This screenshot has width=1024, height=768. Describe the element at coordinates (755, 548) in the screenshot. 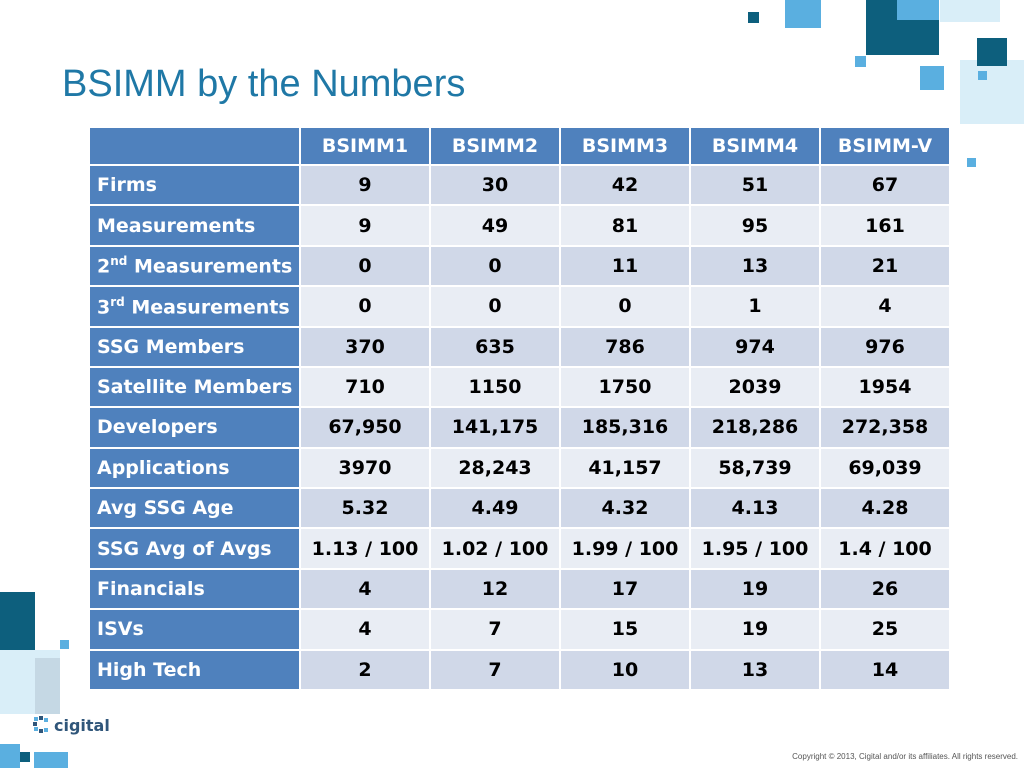

I see `table-cell: 1.95 / 100` at that location.